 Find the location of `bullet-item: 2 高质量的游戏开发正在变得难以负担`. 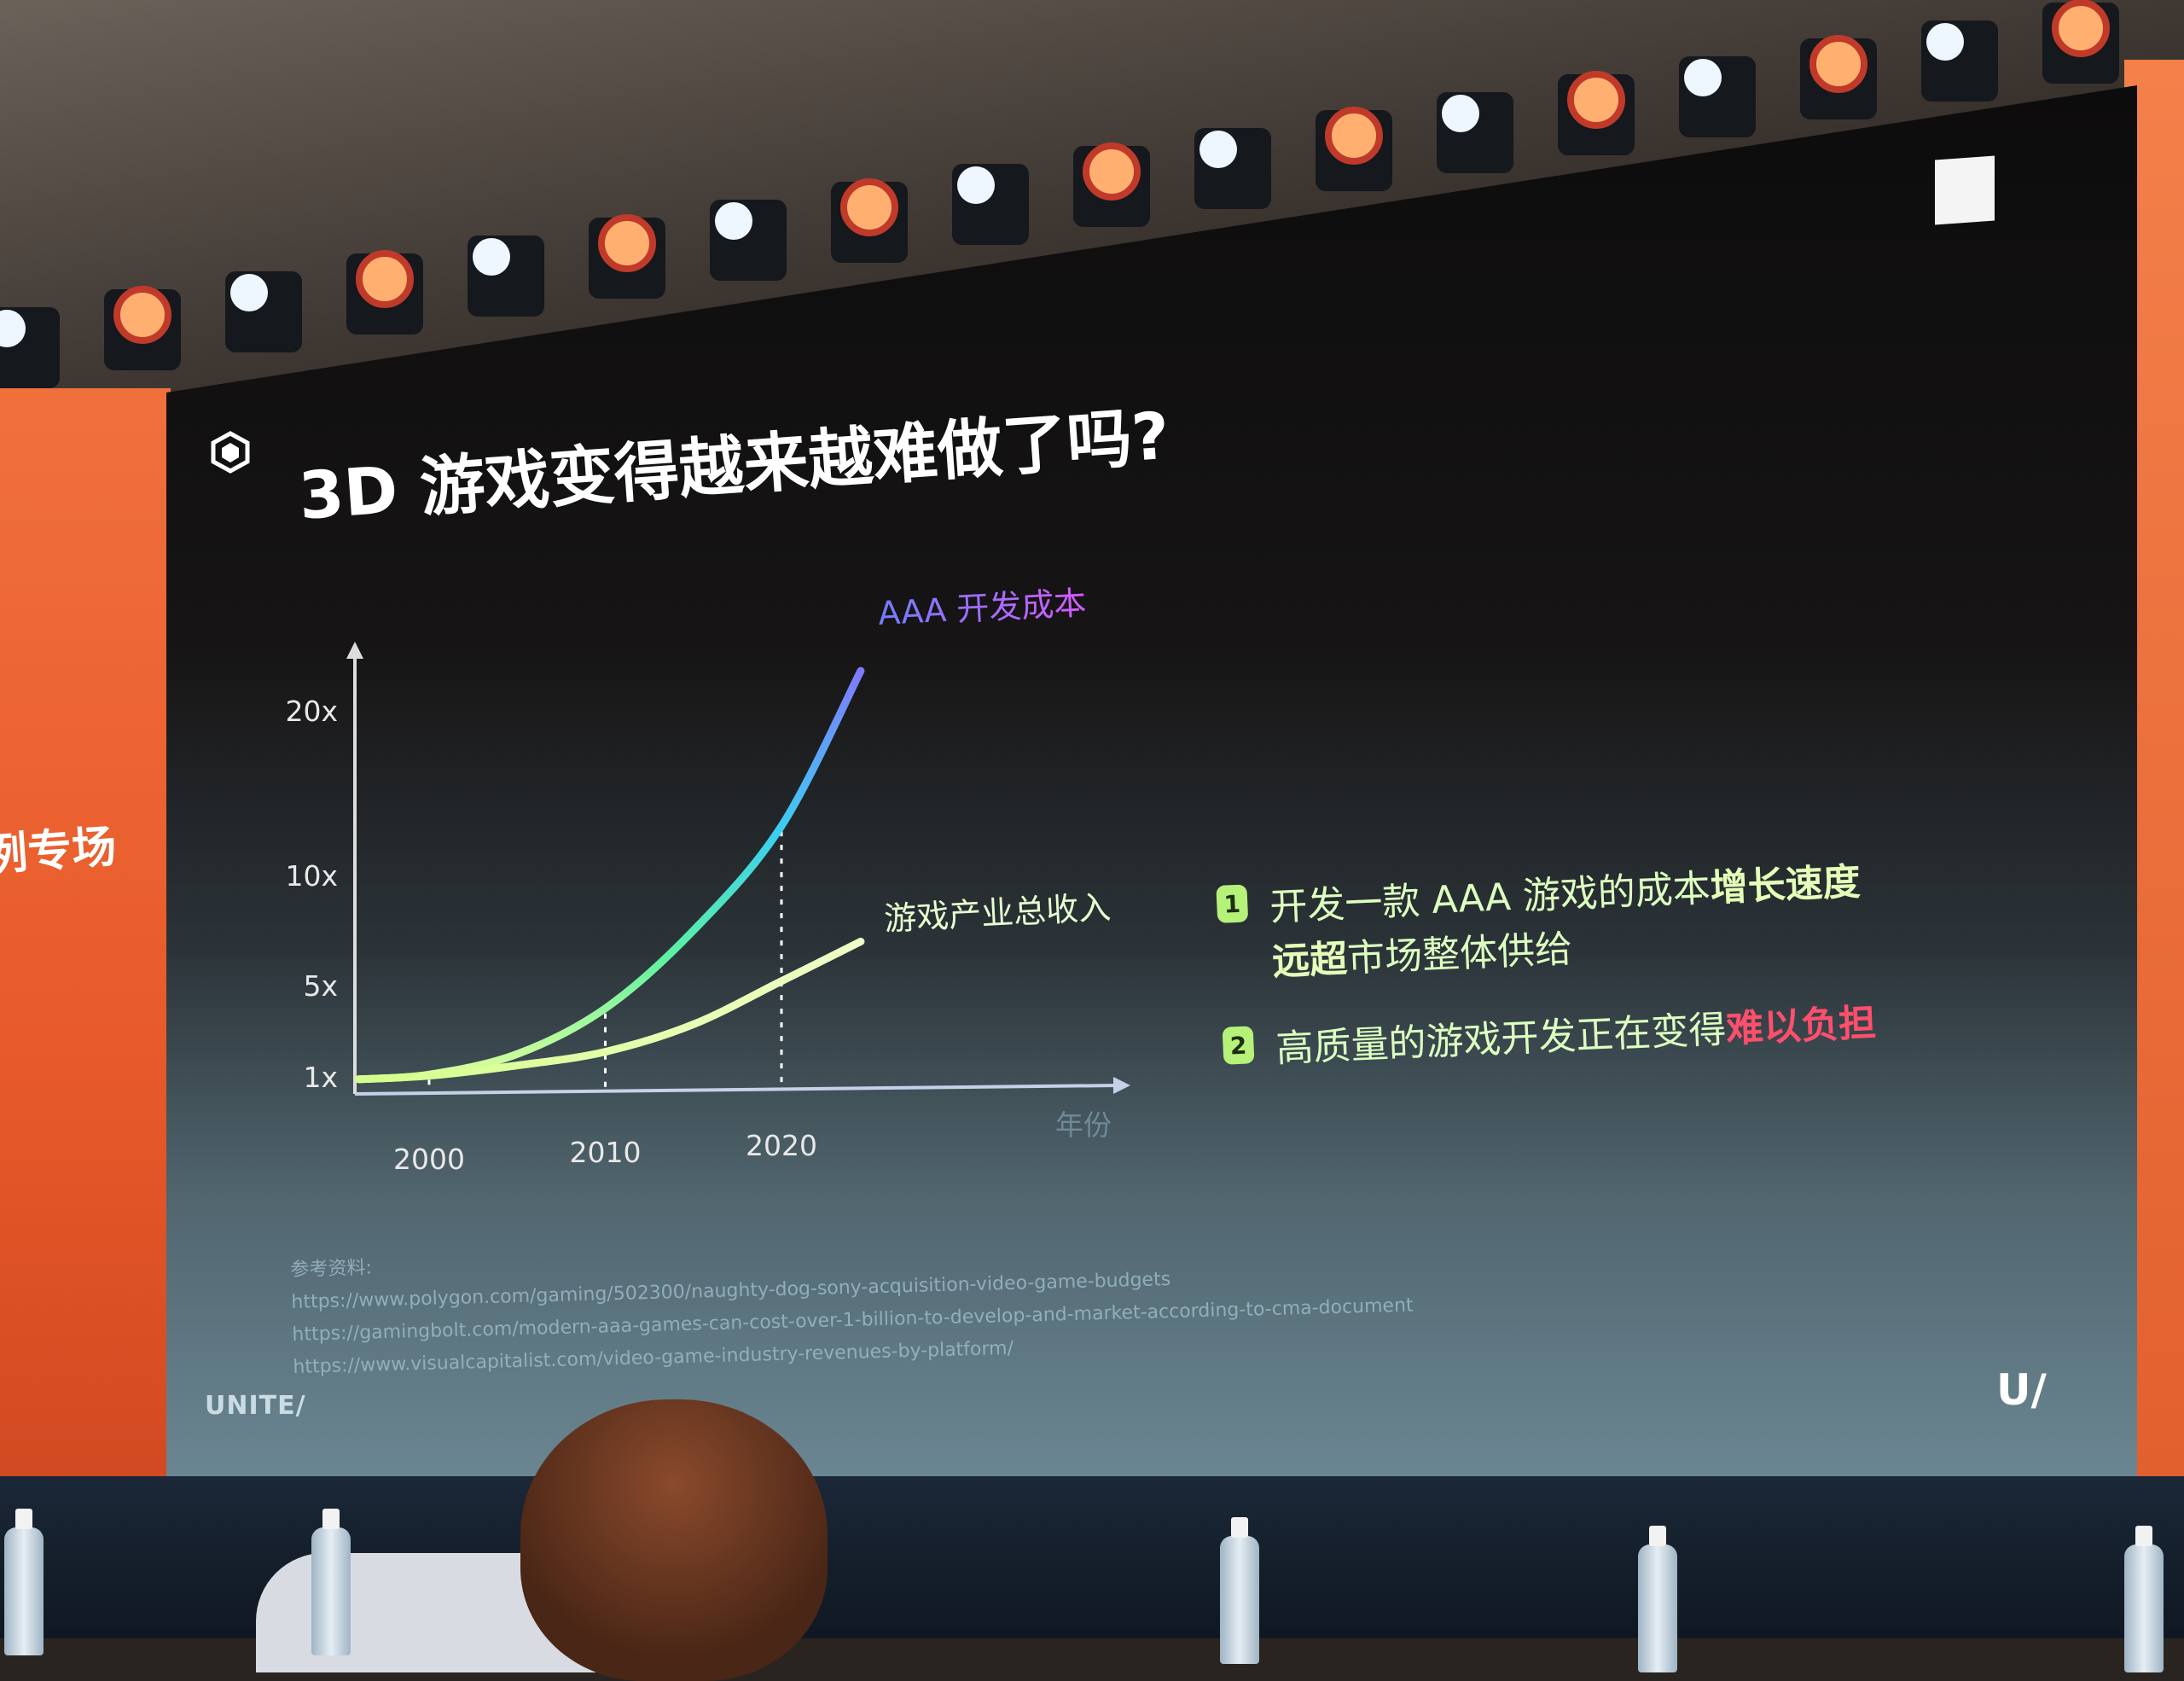

bullet-item: 2 高质量的游戏开发正在变得难以负担 is located at coordinates (1549, 1033).